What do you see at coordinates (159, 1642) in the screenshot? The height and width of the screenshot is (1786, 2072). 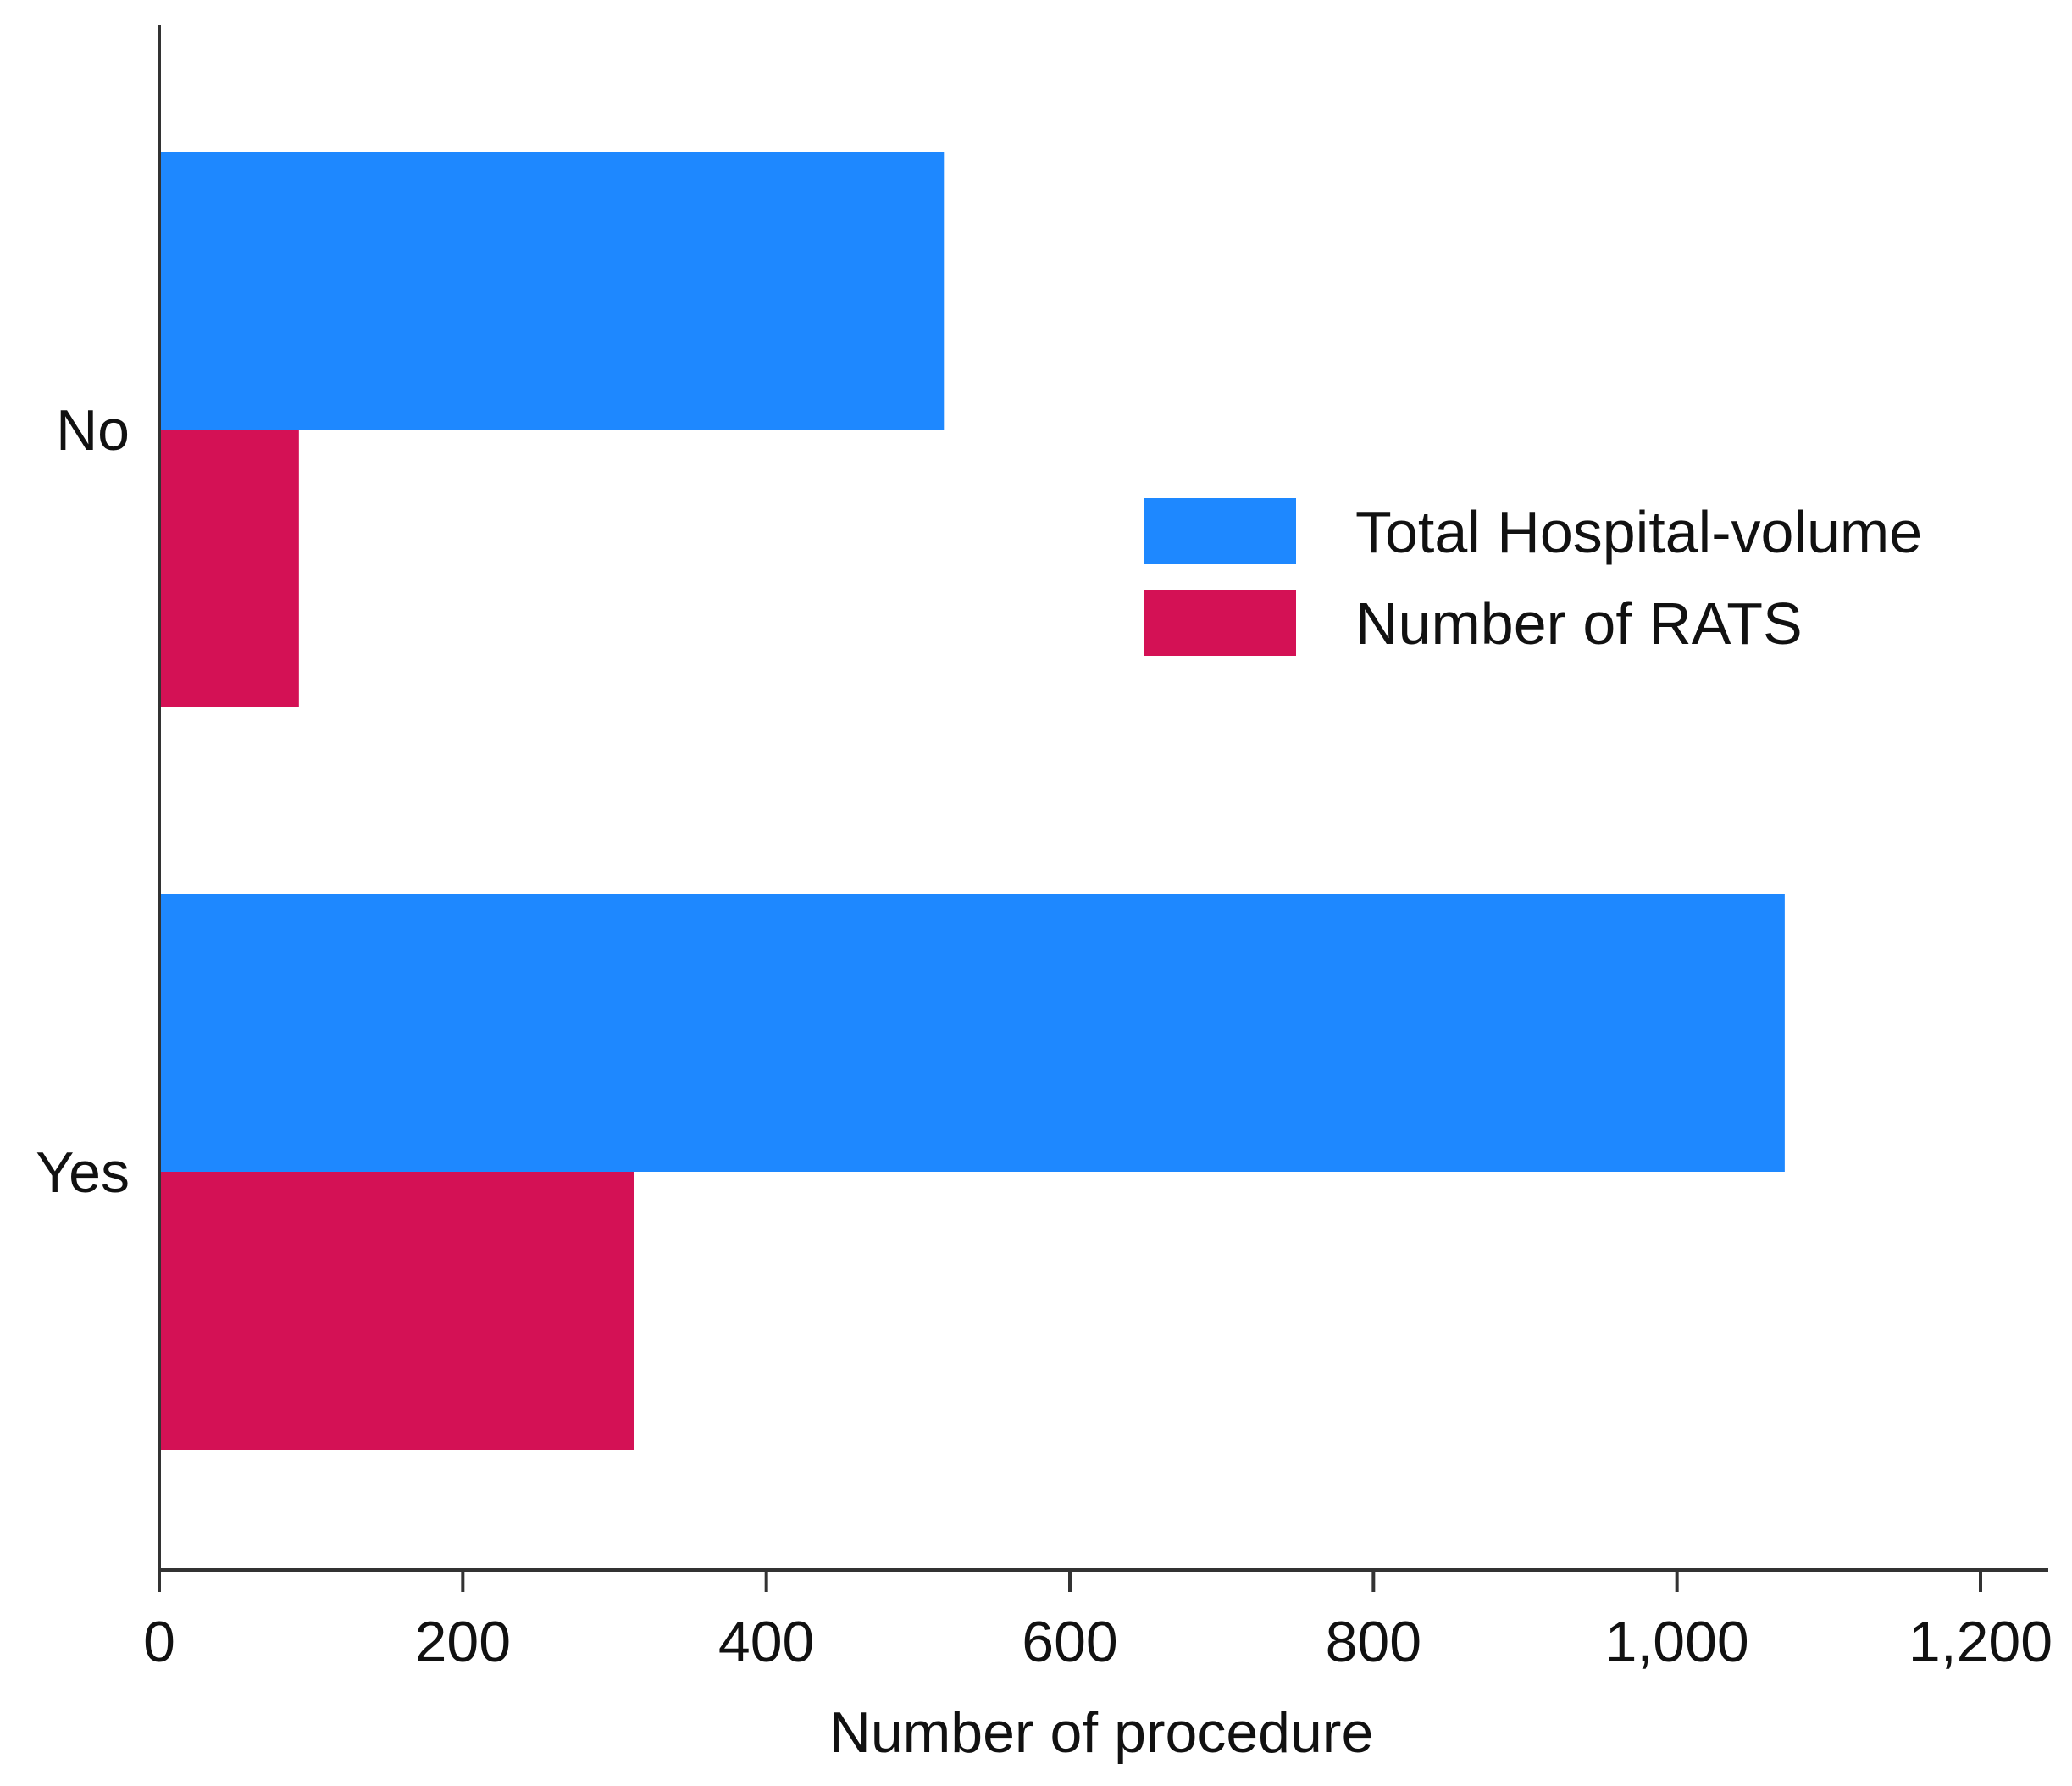 I see `x-tick-label: 0` at bounding box center [159, 1642].